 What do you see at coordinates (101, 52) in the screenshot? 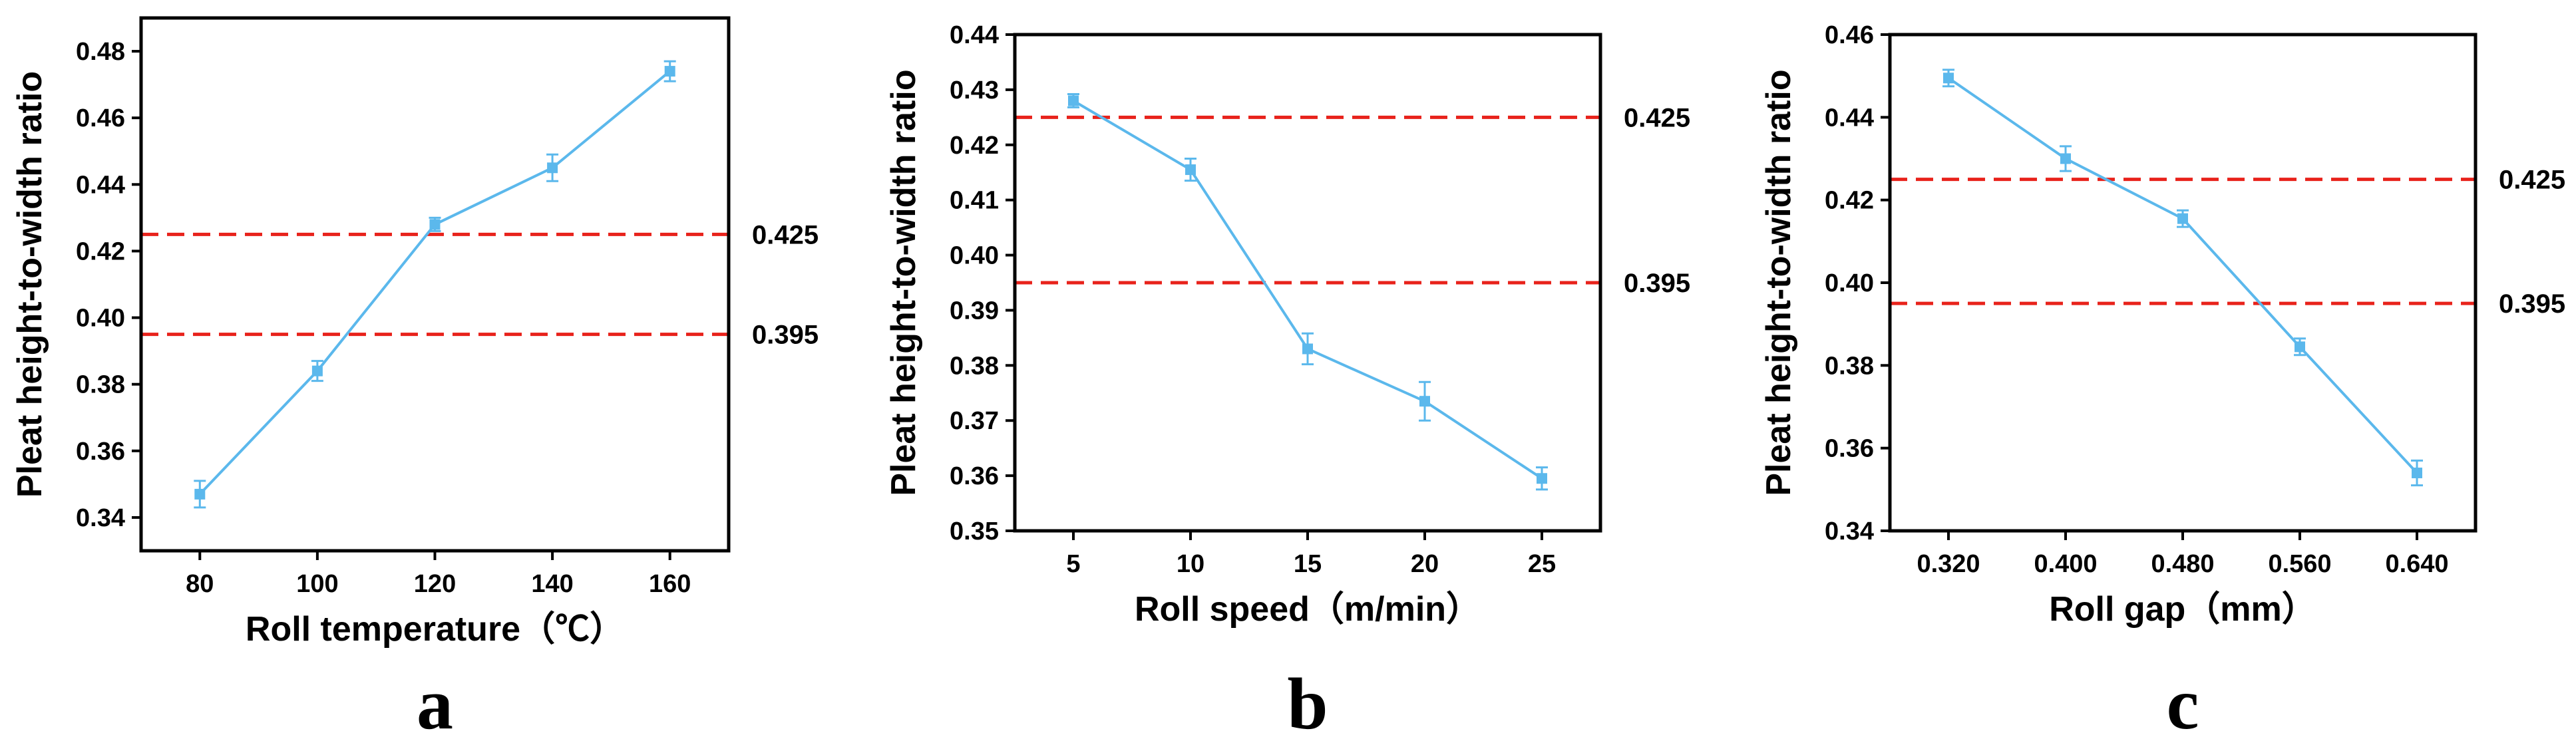
I see `y-tick-label: 0.48` at bounding box center [101, 52].